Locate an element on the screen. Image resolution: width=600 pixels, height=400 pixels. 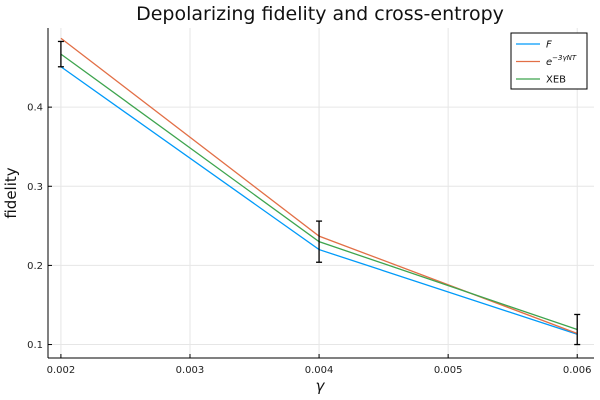
legend-label-2: XEB is located at coordinates (556, 80).